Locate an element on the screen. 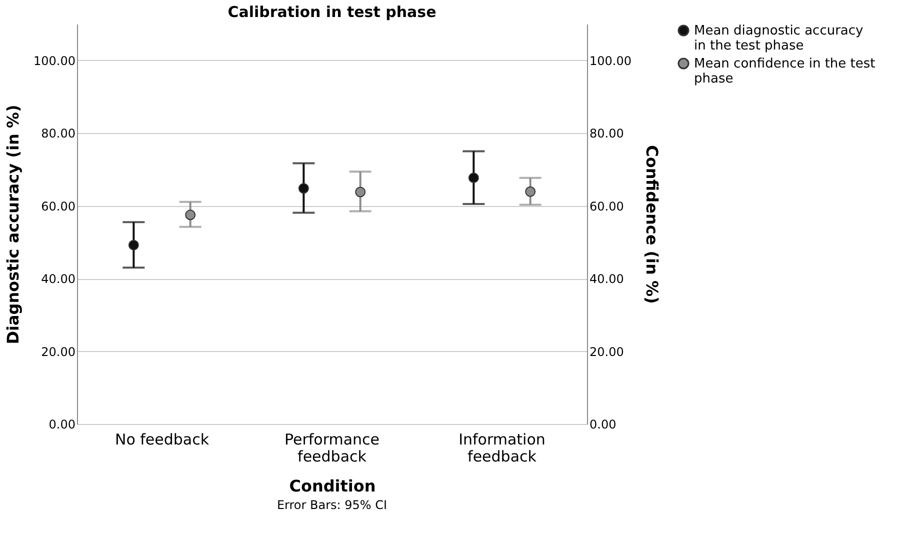 Image resolution: width=919 pixels, height=543 pixels. x-axis-title: Condition is located at coordinates (332, 486).